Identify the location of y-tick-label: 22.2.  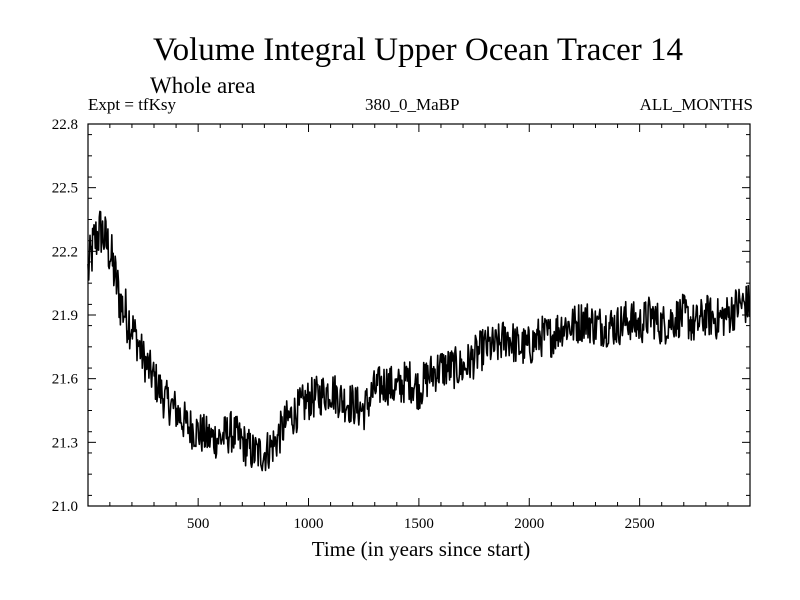
(65, 252).